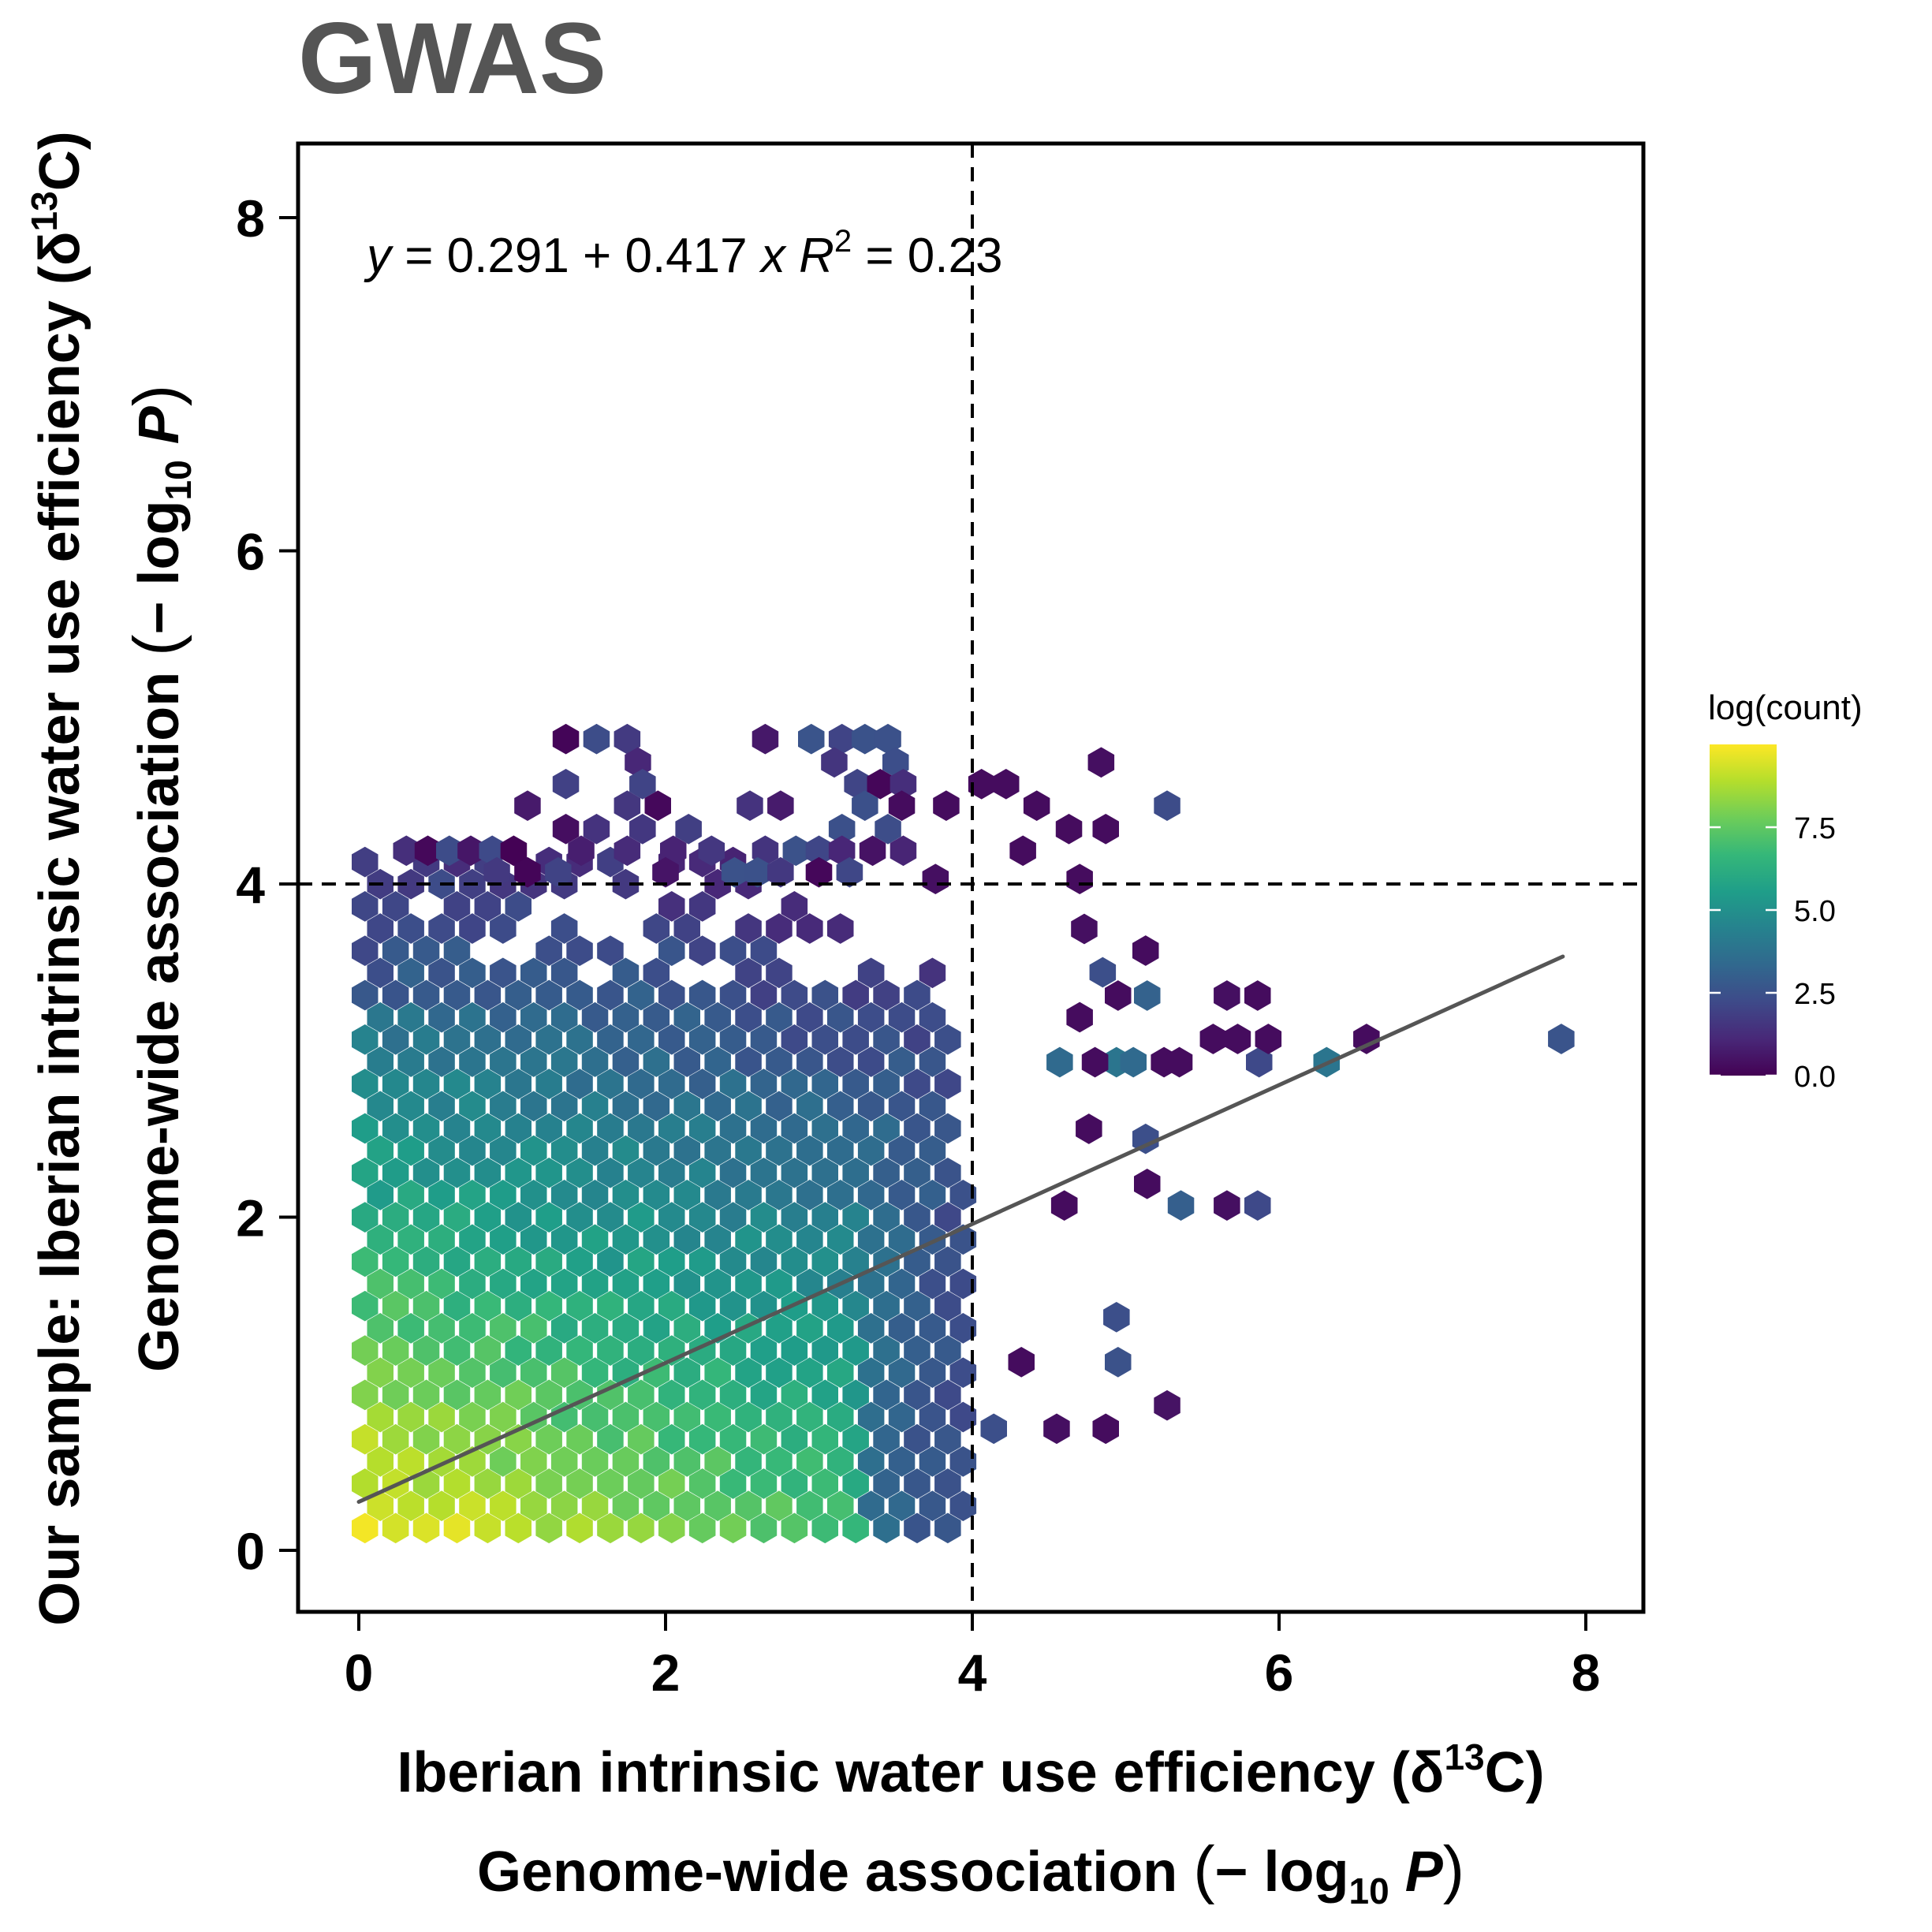 This screenshot has width=1932, height=1932. I want to click on x-axis-ticks: 0 2 4 6 8, so click(973, 1657).